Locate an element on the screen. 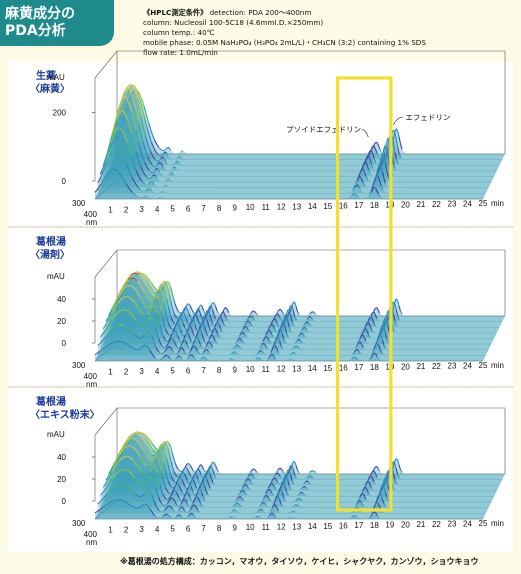 This screenshot has height=574, width=521. wavelength-tick-label: 300 is located at coordinates (79, 523).